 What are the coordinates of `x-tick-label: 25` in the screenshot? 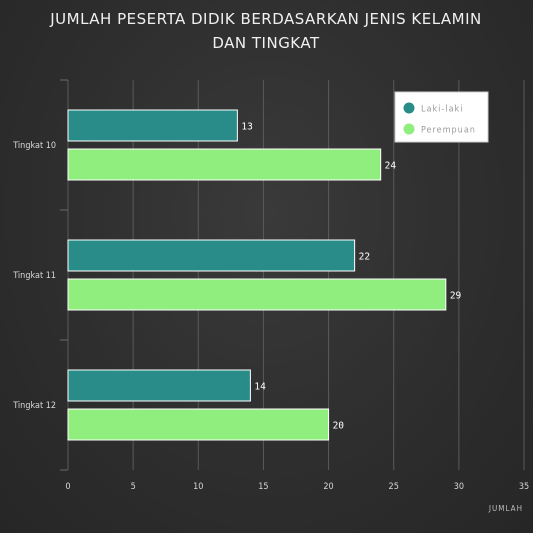 It's located at (394, 487).